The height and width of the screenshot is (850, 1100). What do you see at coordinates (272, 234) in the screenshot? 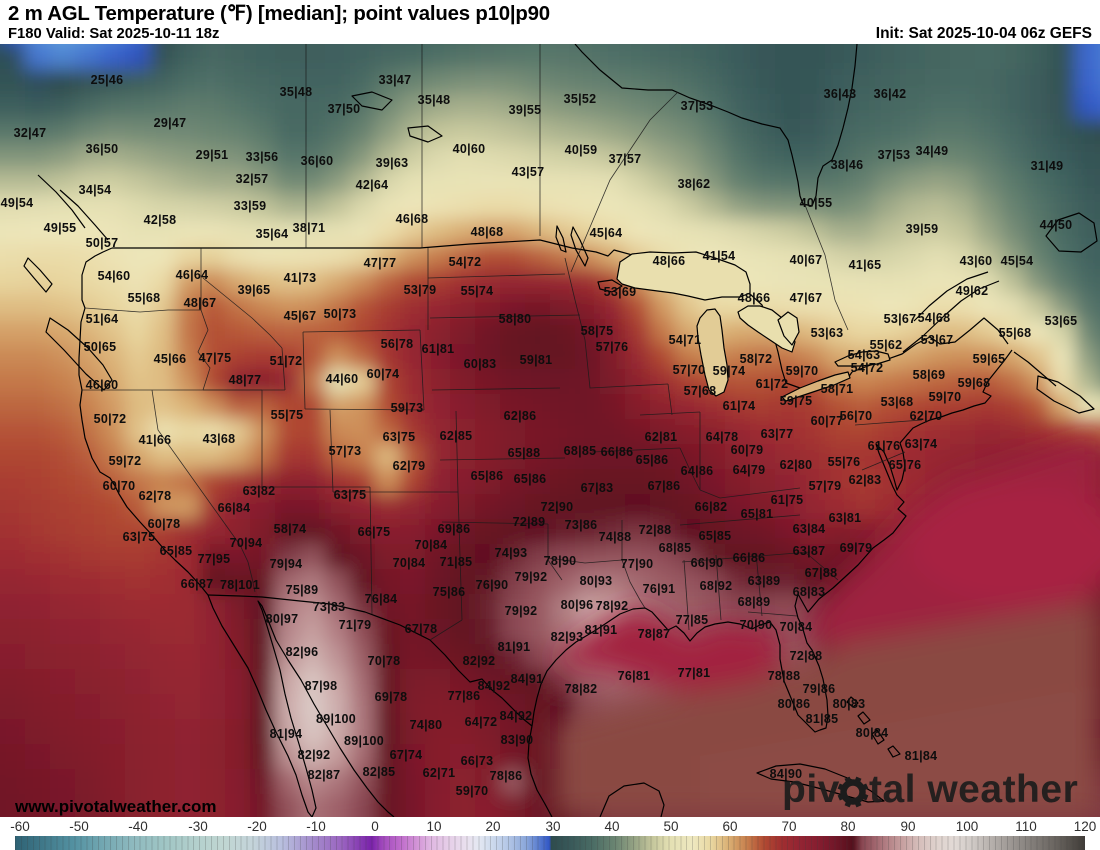
I see `svg-text: 35|64` at bounding box center [272, 234].